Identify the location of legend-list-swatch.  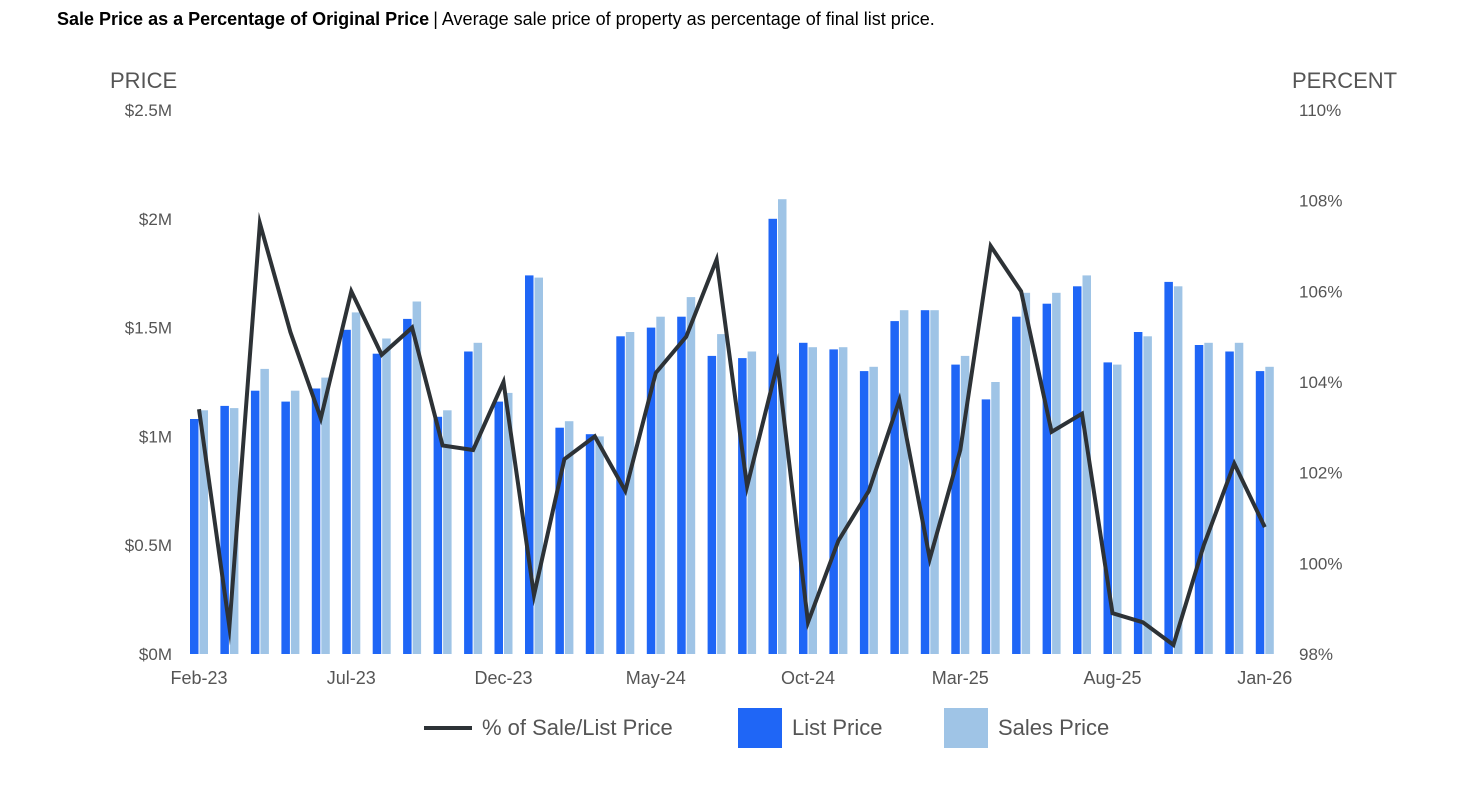
(760, 728).